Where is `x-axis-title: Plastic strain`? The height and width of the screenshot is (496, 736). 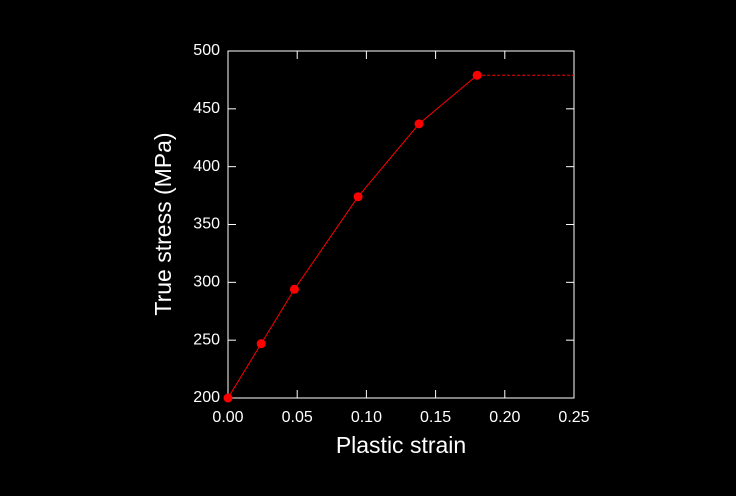 x-axis-title: Plastic strain is located at coordinates (401, 445).